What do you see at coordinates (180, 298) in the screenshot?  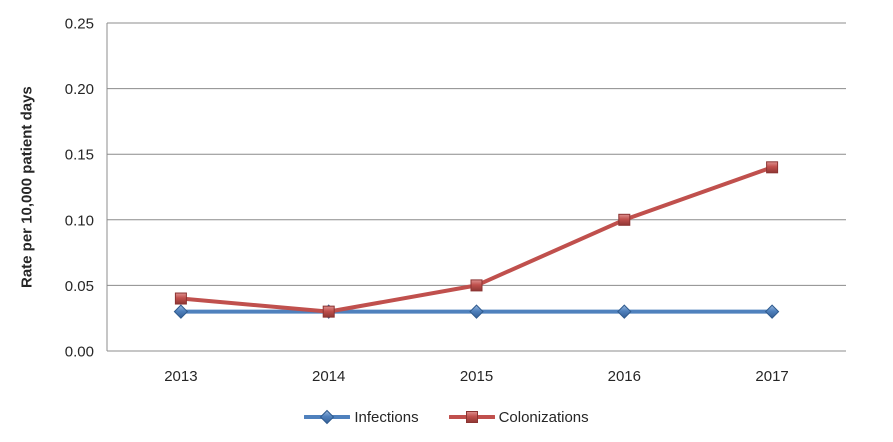 I see `marker-colonizations-2013` at bounding box center [180, 298].